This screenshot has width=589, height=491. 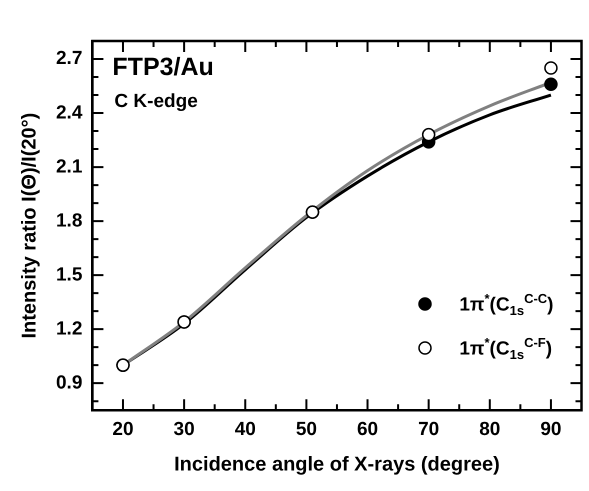 What do you see at coordinates (489, 429) in the screenshot?
I see `x-tick-label: 80` at bounding box center [489, 429].